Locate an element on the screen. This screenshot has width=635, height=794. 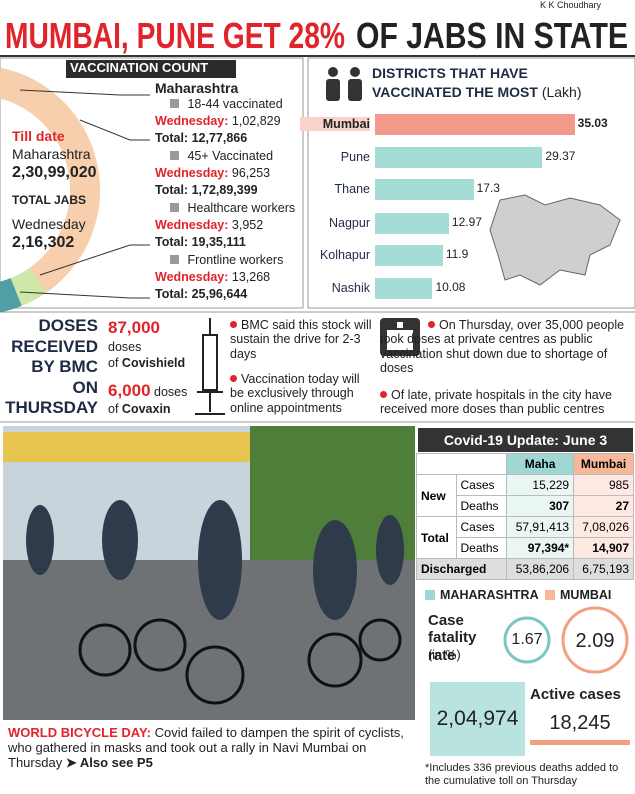
value: 1.67 is located at coordinates (527, 639).